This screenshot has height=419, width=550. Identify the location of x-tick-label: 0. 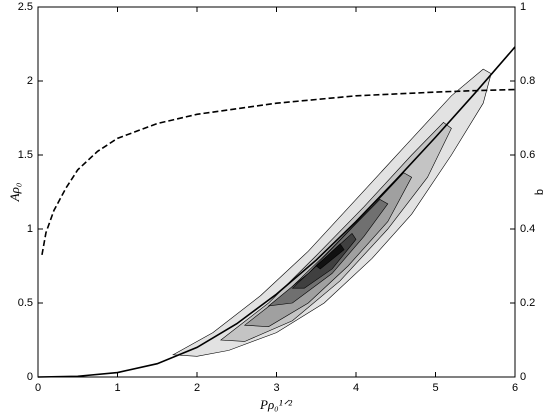
(38, 388).